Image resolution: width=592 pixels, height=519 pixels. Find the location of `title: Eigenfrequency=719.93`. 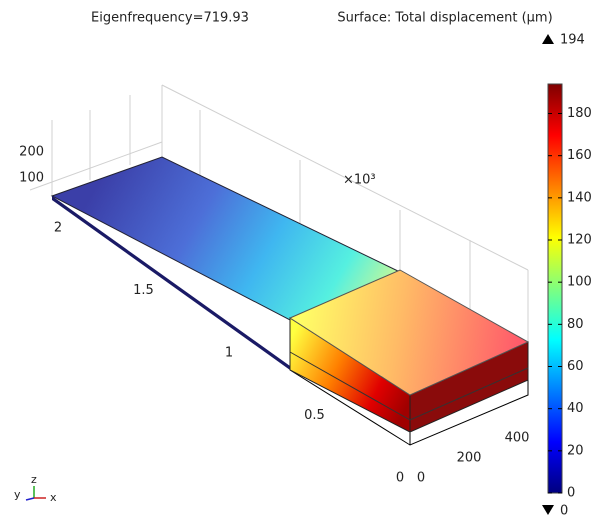

title: Eigenfrequency=719.93 is located at coordinates (170, 18).